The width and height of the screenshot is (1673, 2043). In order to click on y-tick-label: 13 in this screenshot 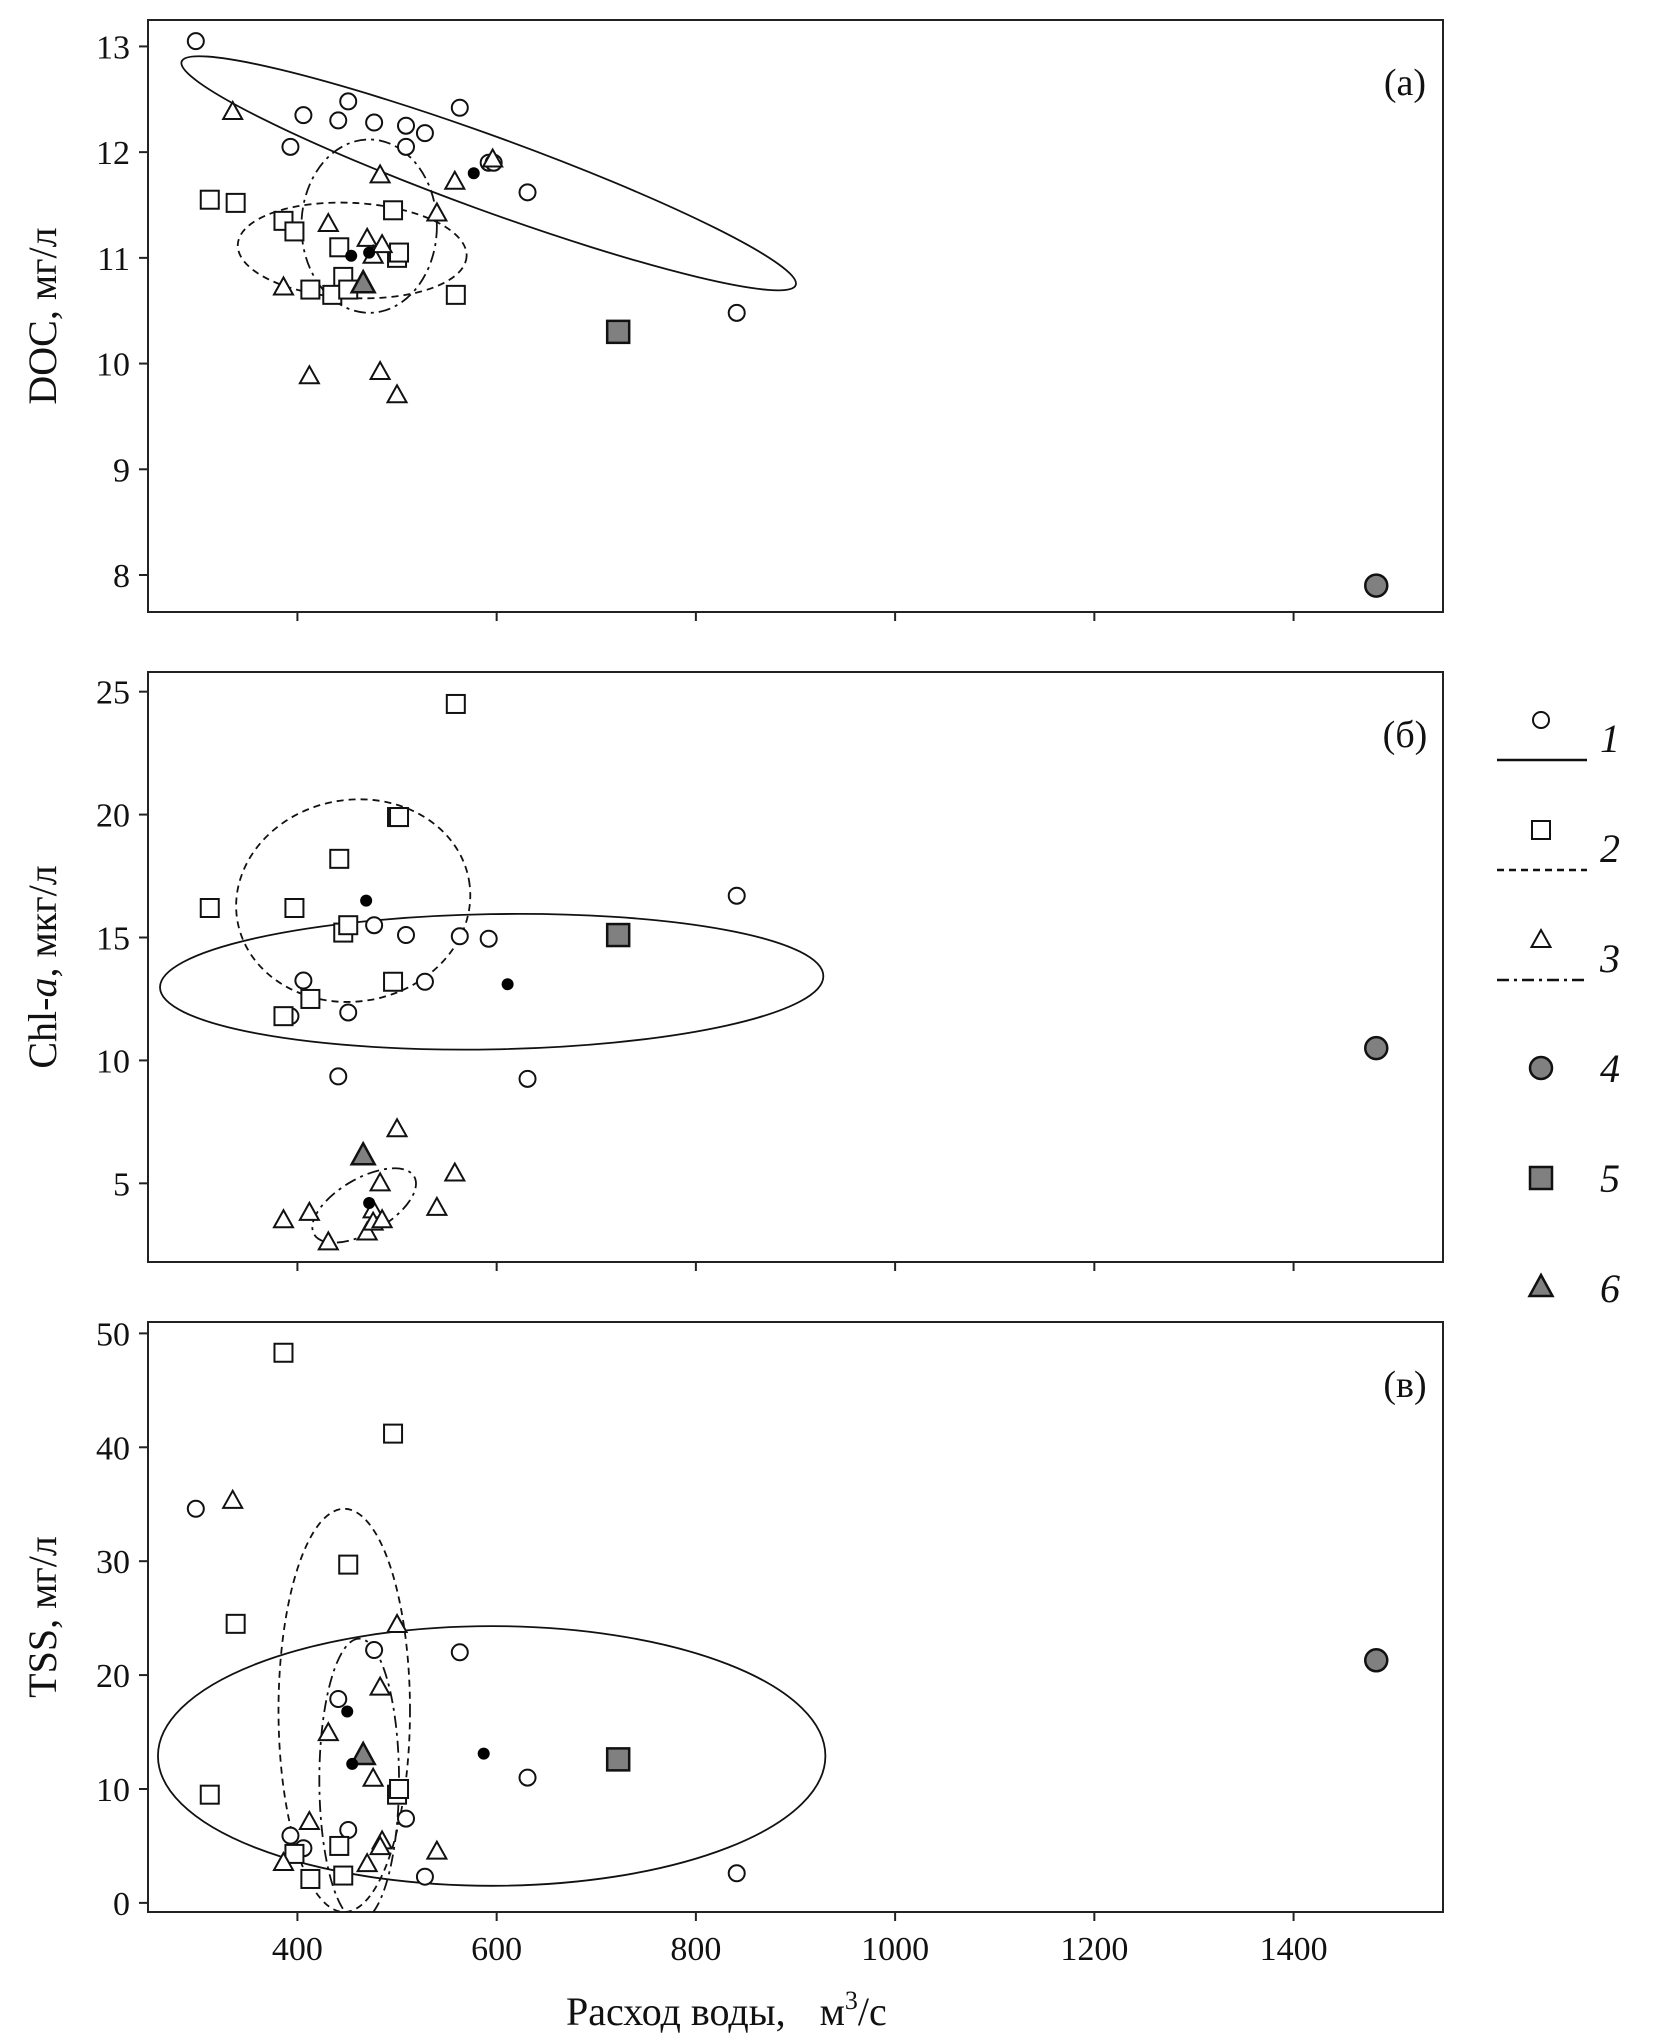, I will do `click(113, 47)`.